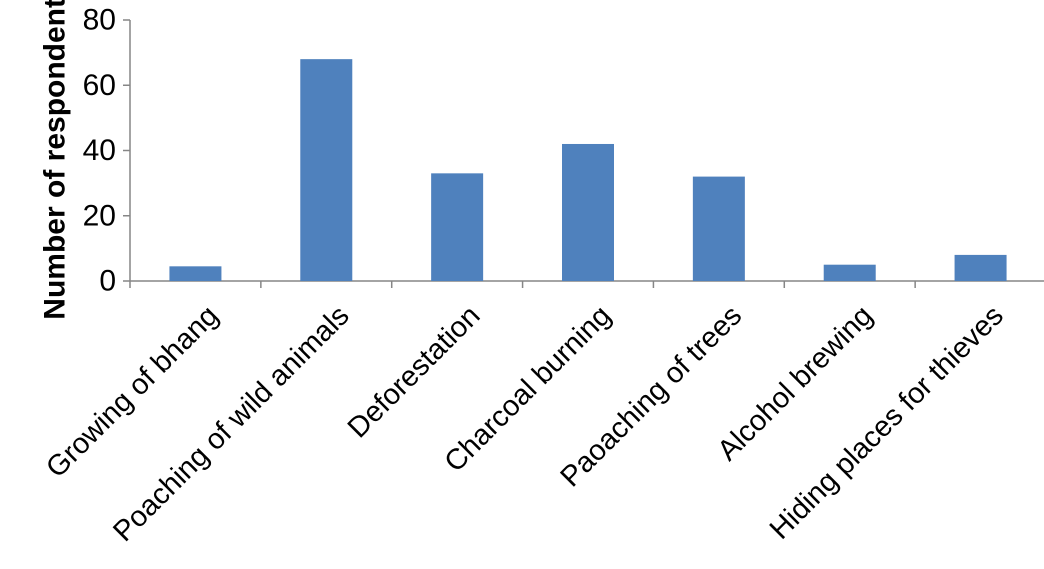 The height and width of the screenshot is (569, 1044). I want to click on y-axis: 0 20 40 60 80, so click(107, 151).